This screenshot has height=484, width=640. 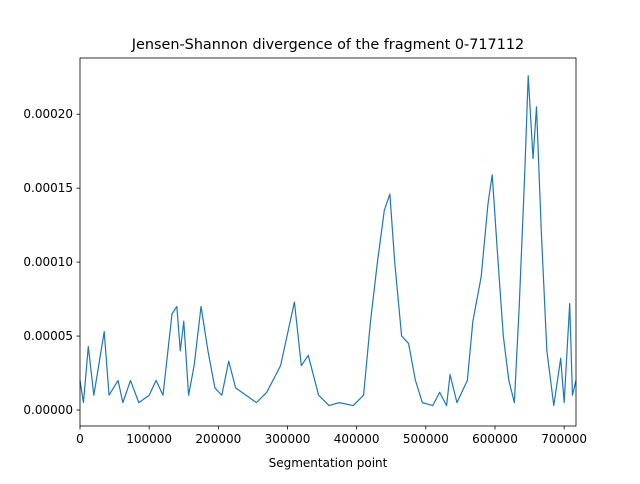 I want to click on x-axis-label: Segmentation point, so click(x=328, y=463).